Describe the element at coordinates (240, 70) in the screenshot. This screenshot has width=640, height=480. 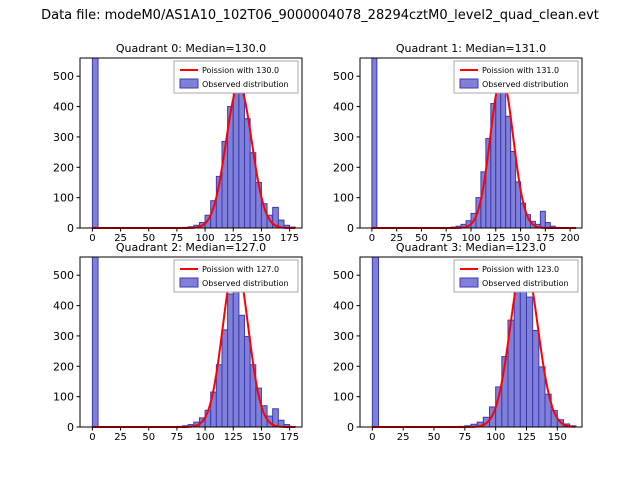
I see `legend-label-poisson: Poission with 130.0` at that location.